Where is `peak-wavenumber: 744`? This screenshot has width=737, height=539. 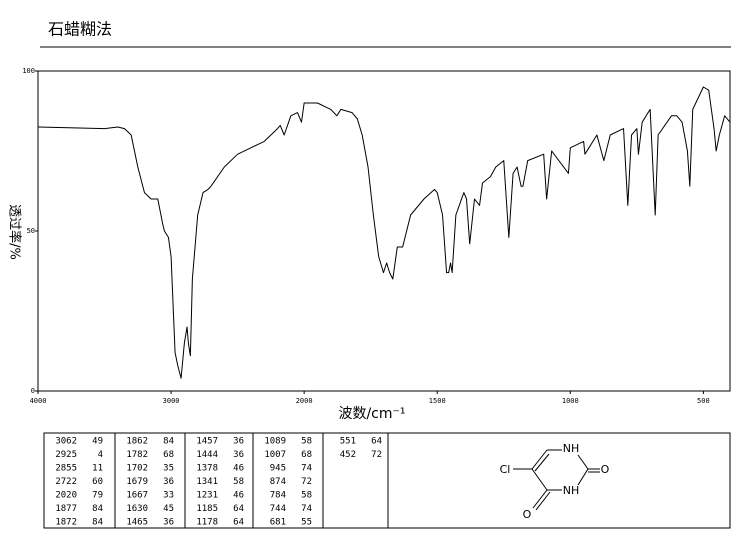 peak-wavenumber: 744 is located at coordinates (278, 509).